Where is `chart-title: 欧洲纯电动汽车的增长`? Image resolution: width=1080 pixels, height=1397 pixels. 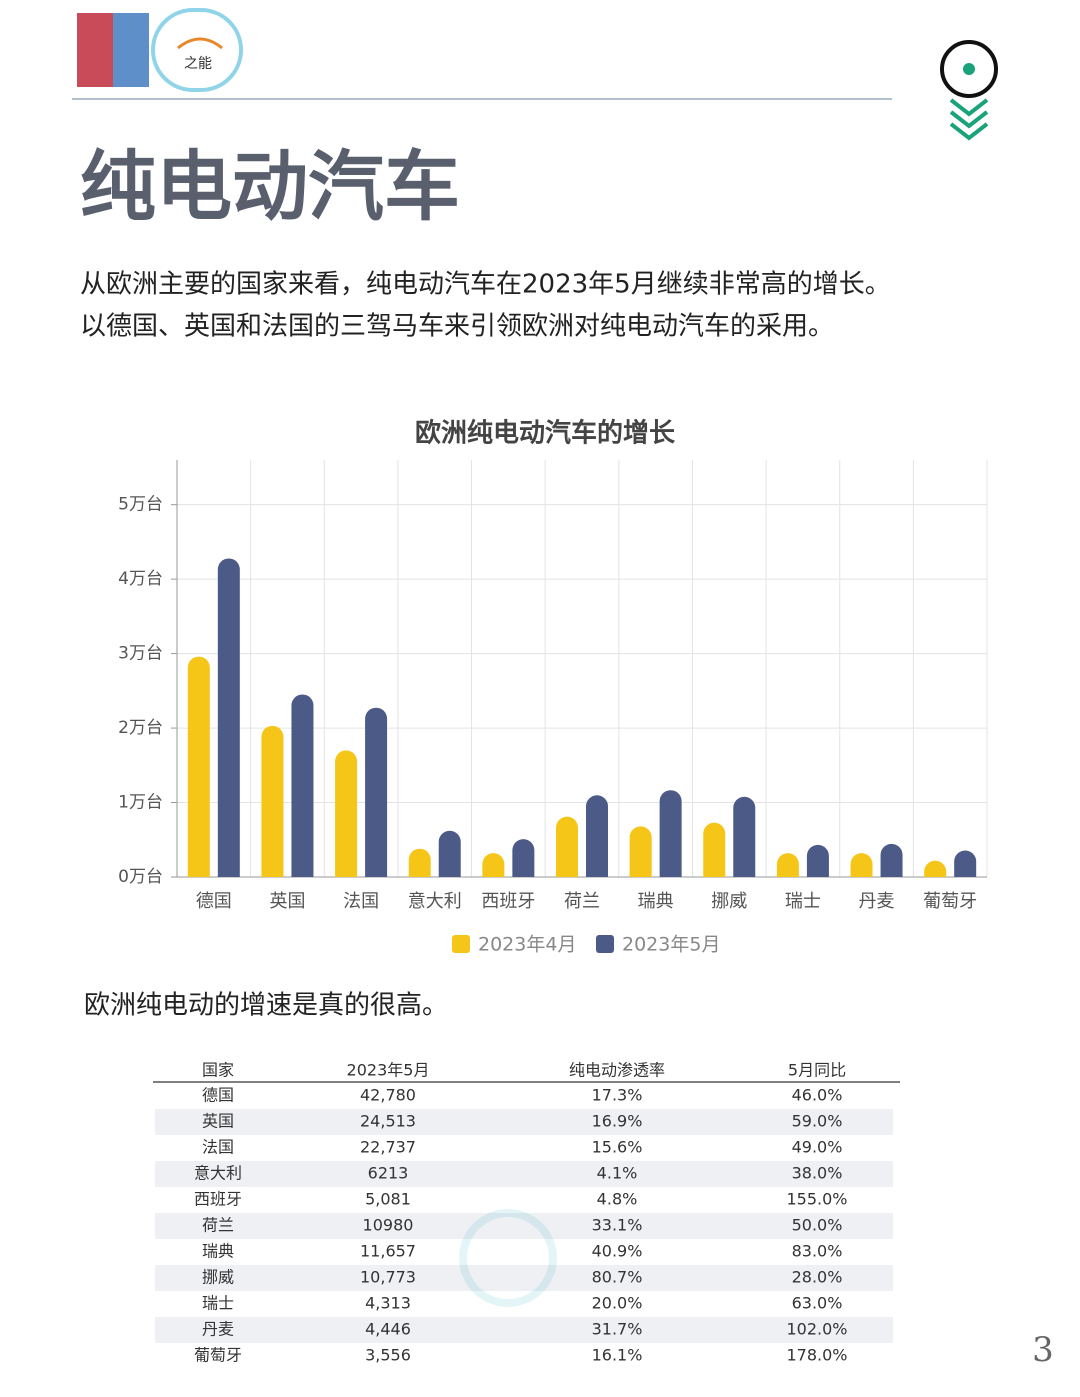
chart-title: 欧洲纯电动汽车的增长 is located at coordinates (545, 433).